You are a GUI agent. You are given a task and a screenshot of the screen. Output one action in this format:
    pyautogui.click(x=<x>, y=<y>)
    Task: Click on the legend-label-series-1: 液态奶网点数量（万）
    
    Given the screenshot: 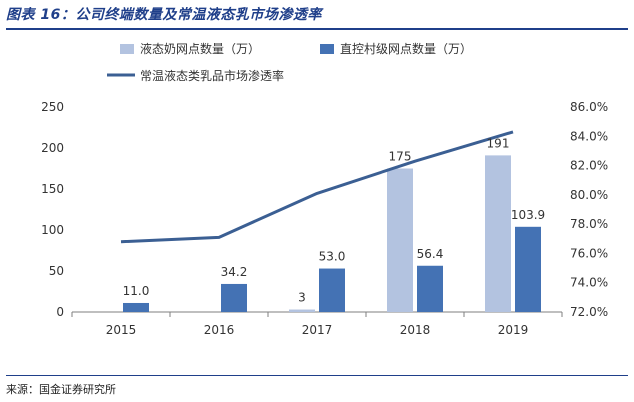 What is the action you would take?
    pyautogui.click(x=200, y=48)
    